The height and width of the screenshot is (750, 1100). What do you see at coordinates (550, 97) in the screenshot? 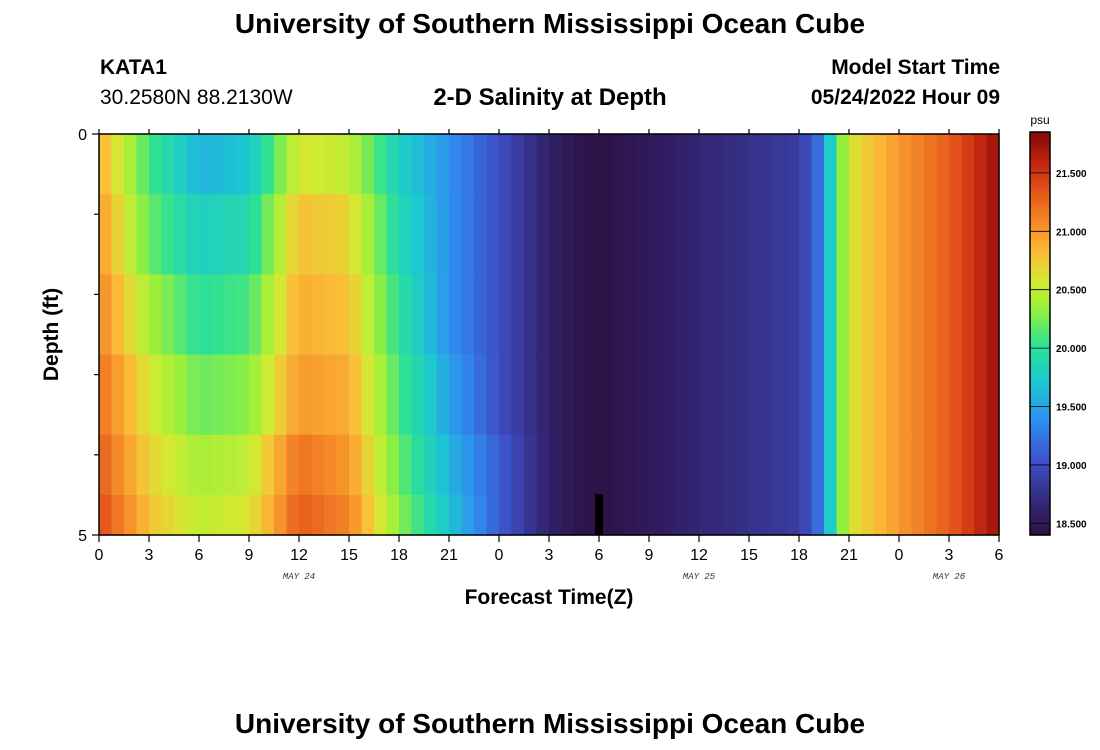
I see `chart-subtitle: 2-D Salinity at Depth` at bounding box center [550, 97].